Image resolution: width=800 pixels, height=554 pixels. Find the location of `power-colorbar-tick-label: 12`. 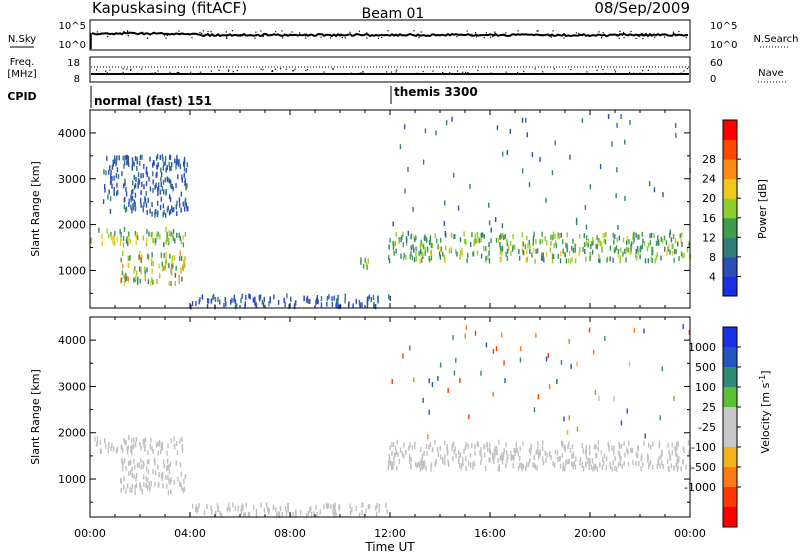

power-colorbar-tick-label: 12 is located at coordinates (709, 237).